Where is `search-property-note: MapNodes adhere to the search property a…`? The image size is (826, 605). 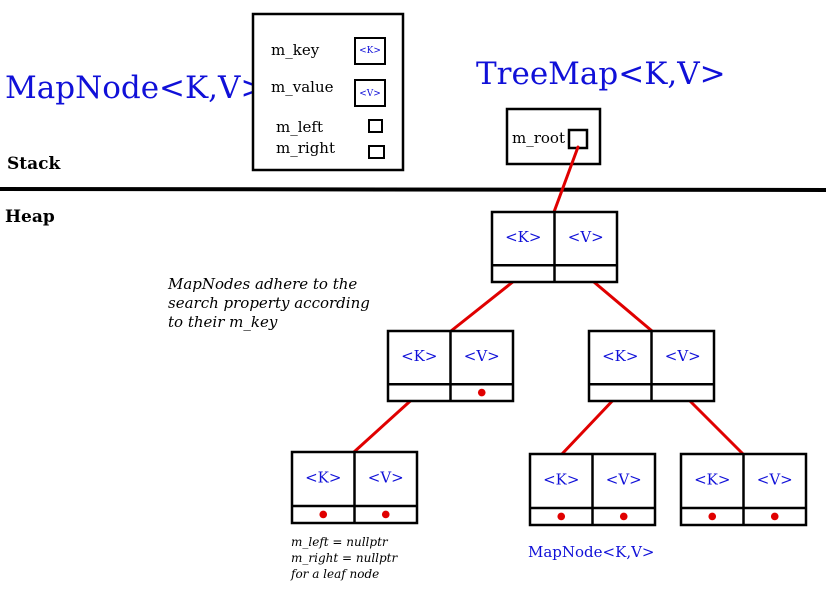
search-property-note: MapNodes adhere to the search property a… is located at coordinates (268, 303).